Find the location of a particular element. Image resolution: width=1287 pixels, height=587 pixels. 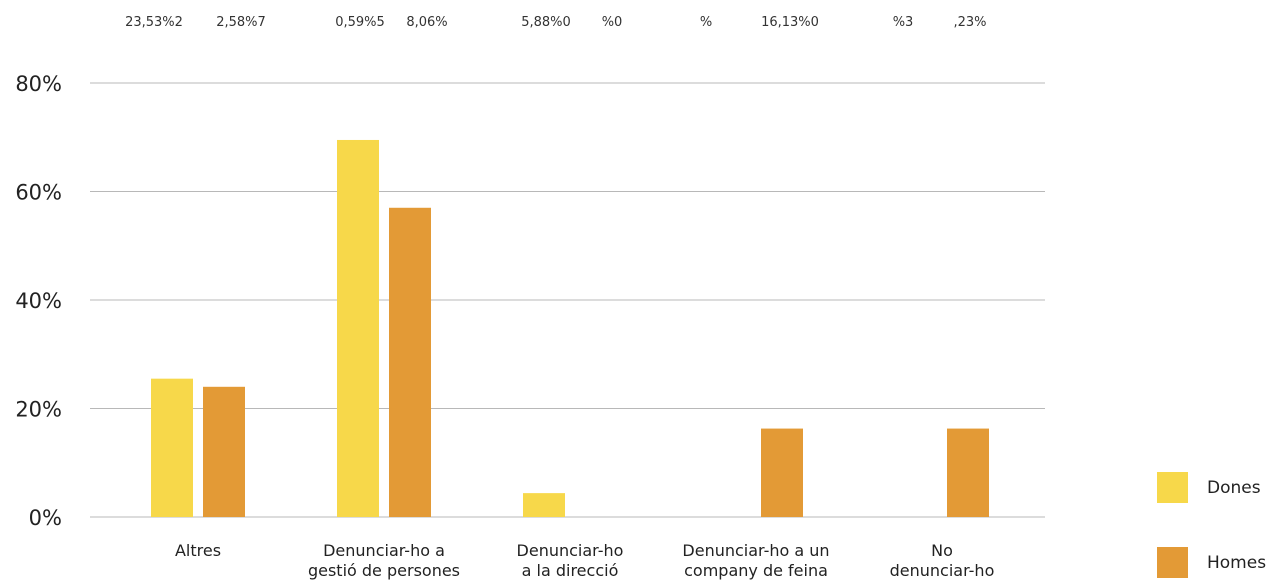

top-label: 8,06% is located at coordinates (426, 22).